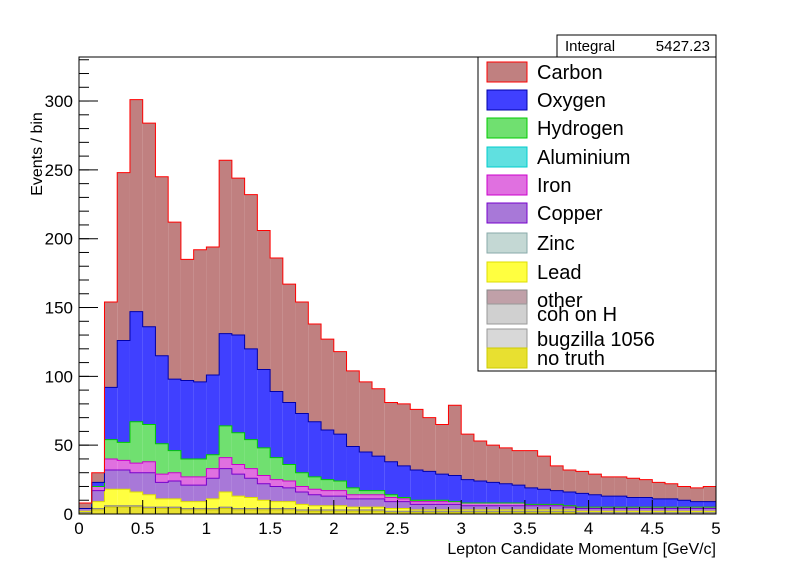 The image size is (796, 572). I want to click on y-axis: 0 50 100 150 200 250 300, so click(71, 291).